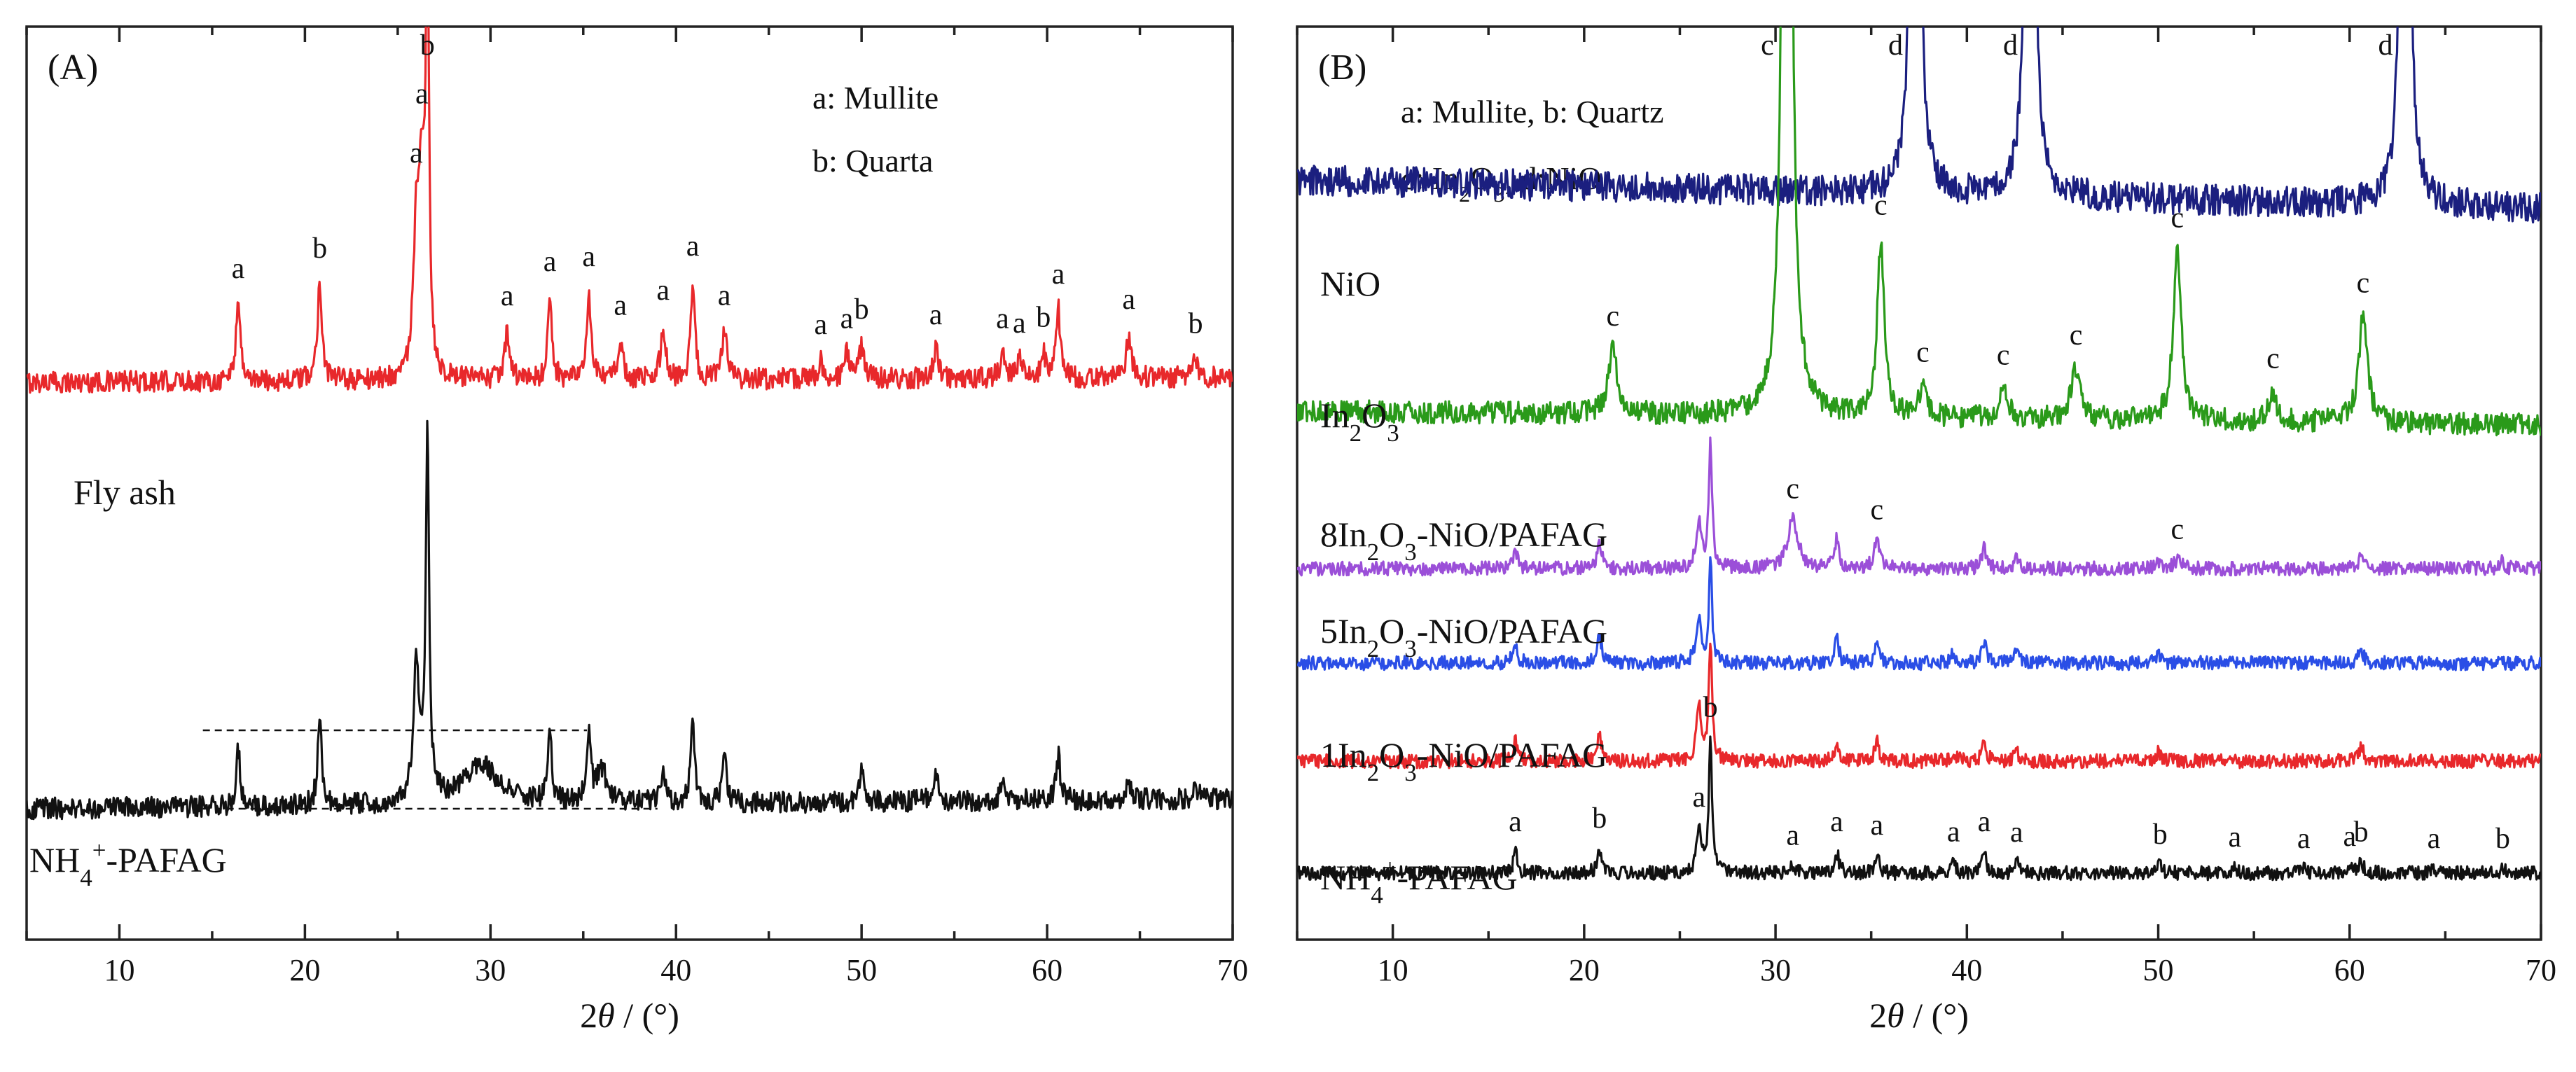 The height and width of the screenshot is (1072, 2576). What do you see at coordinates (1342, 68) in the screenshot?
I see `panel-label: (B)` at bounding box center [1342, 68].